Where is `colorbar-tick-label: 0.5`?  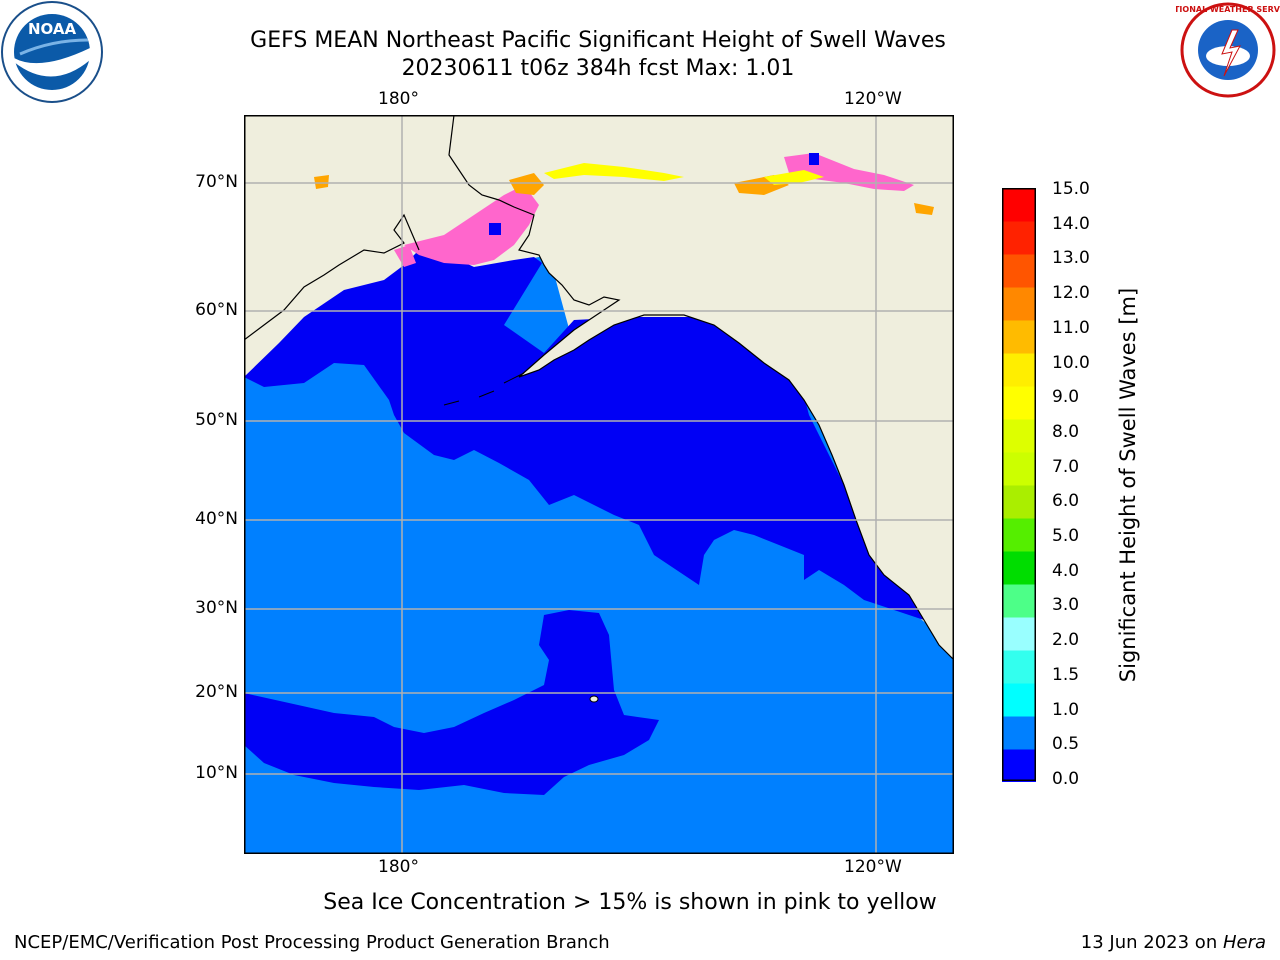
colorbar-tick-label: 0.5 is located at coordinates (1066, 744).